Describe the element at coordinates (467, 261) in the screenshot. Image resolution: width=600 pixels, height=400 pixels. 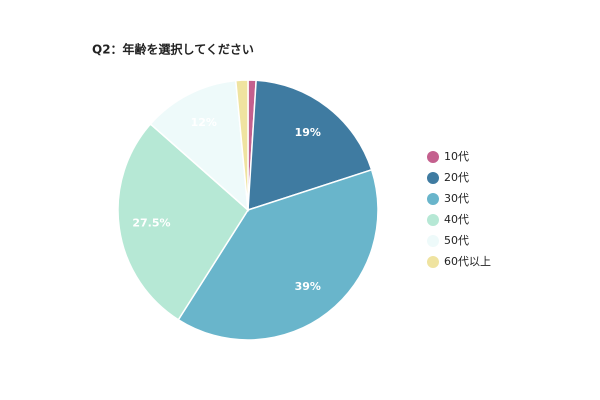
I see `legend-label: 60代以上` at that location.